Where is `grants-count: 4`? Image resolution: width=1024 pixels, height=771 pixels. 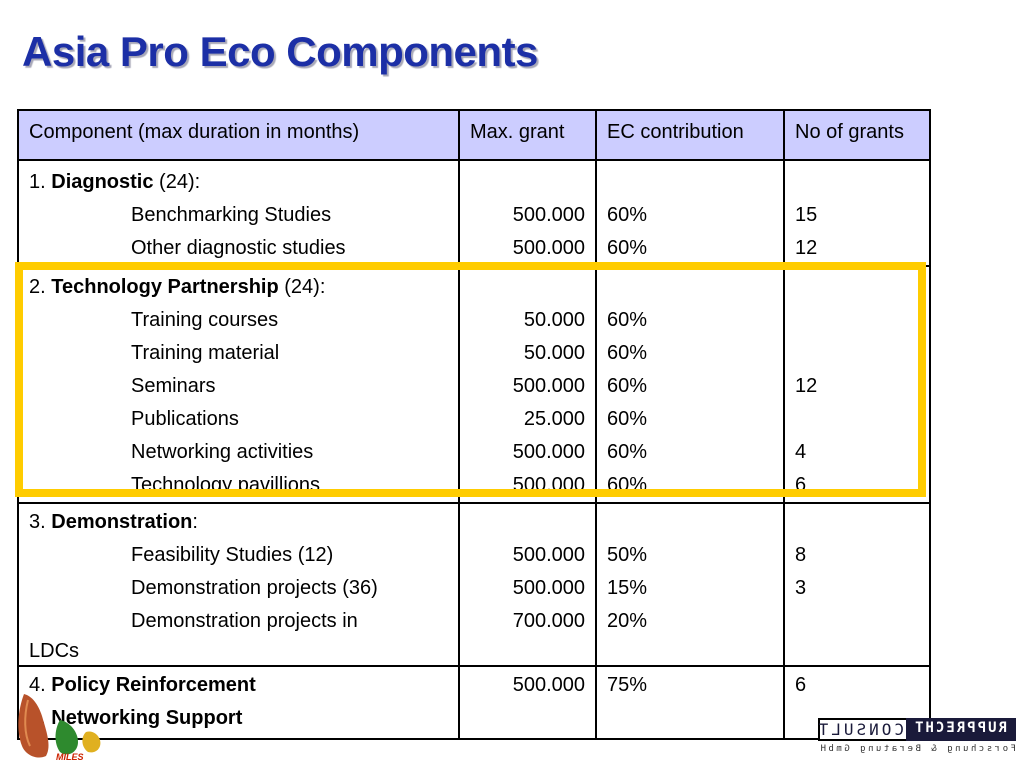
grants-count: 4 is located at coordinates (801, 452).